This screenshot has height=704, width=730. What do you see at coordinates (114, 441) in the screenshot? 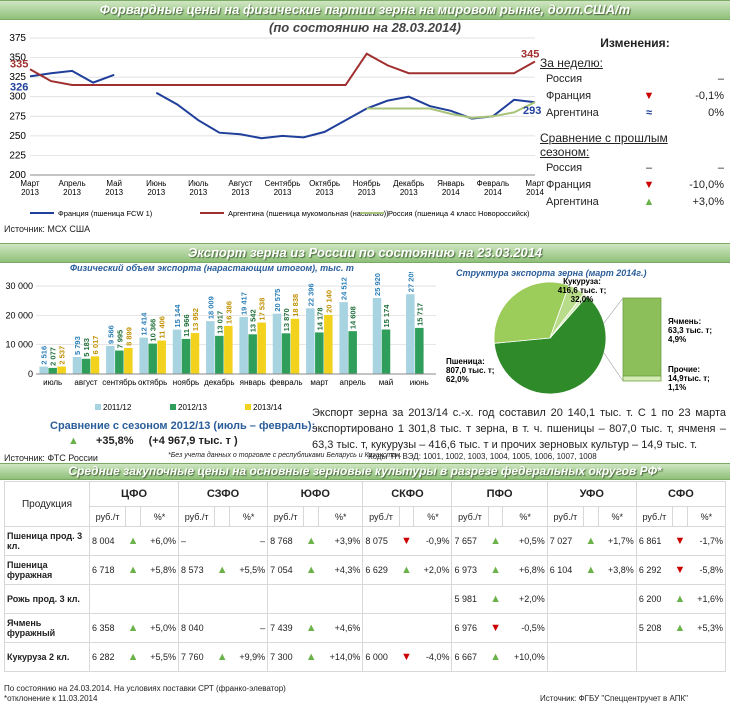
I see `season-pct: +35,8%` at bounding box center [114, 441].